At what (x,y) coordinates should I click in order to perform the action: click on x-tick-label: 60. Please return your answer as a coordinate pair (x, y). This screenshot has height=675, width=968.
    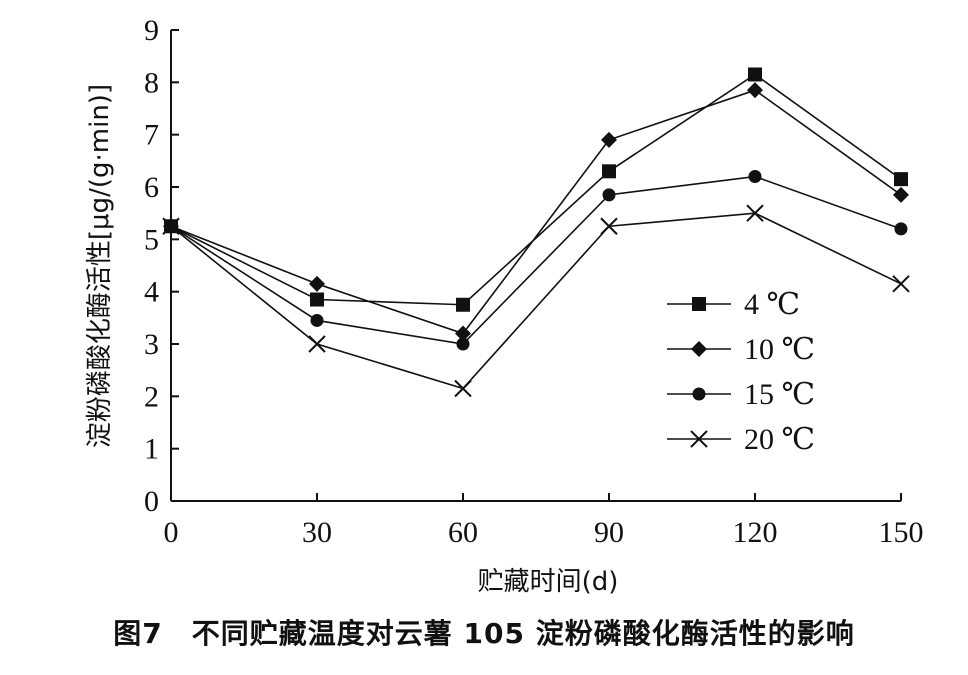
    Looking at the image, I should click on (463, 532).